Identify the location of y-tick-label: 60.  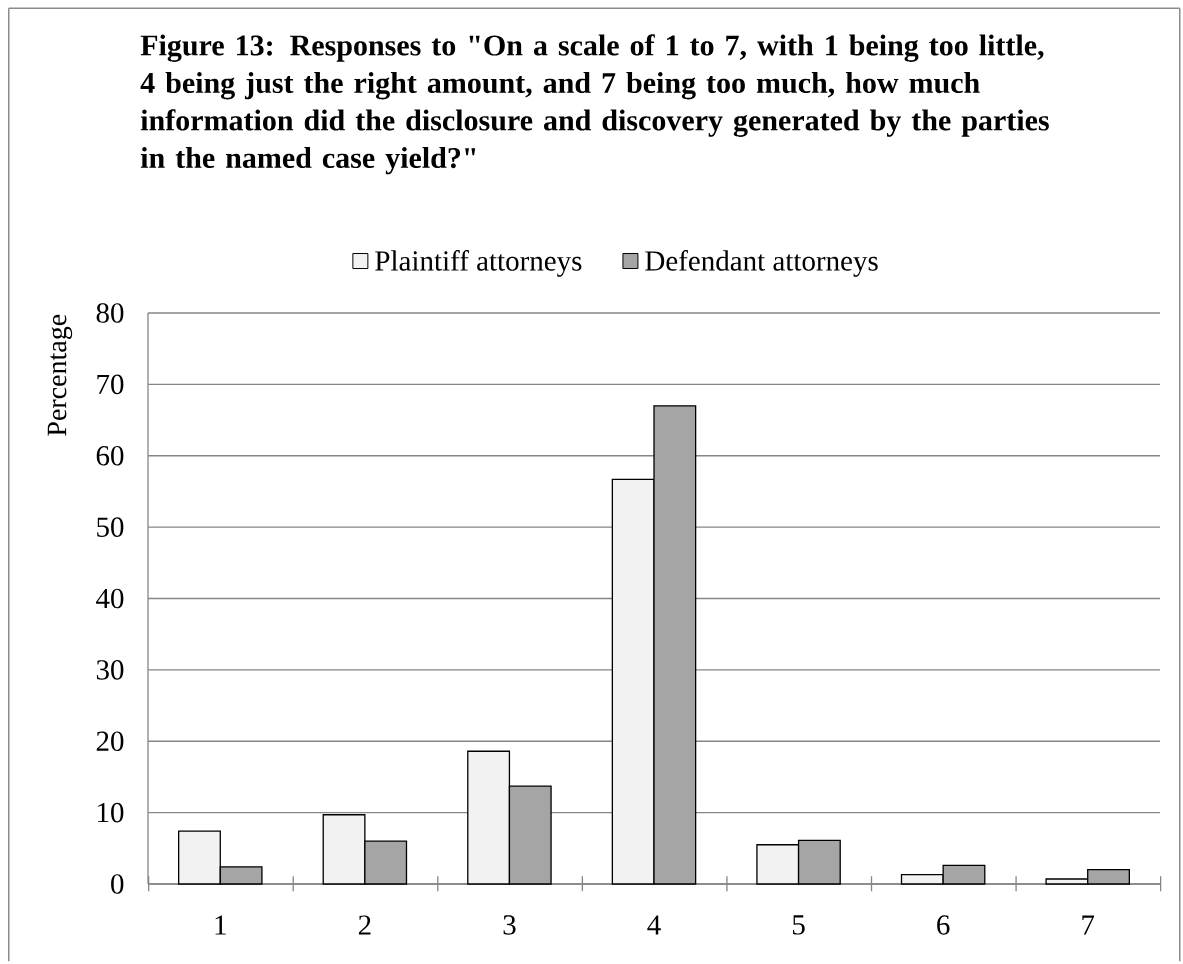
(110, 455).